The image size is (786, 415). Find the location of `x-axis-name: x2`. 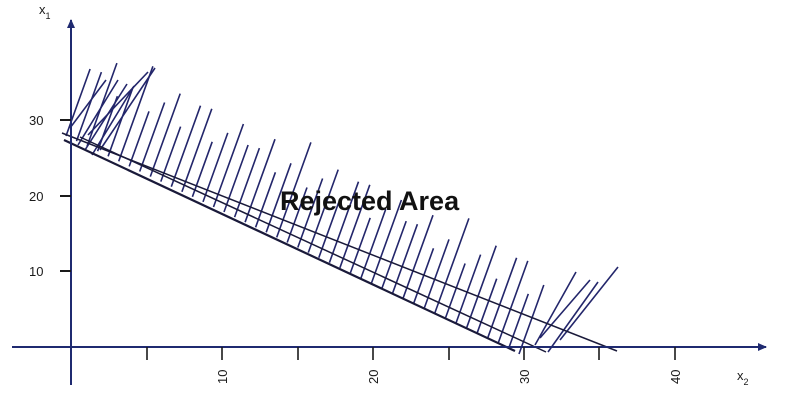

x-axis-name: x2 is located at coordinates (743, 377).